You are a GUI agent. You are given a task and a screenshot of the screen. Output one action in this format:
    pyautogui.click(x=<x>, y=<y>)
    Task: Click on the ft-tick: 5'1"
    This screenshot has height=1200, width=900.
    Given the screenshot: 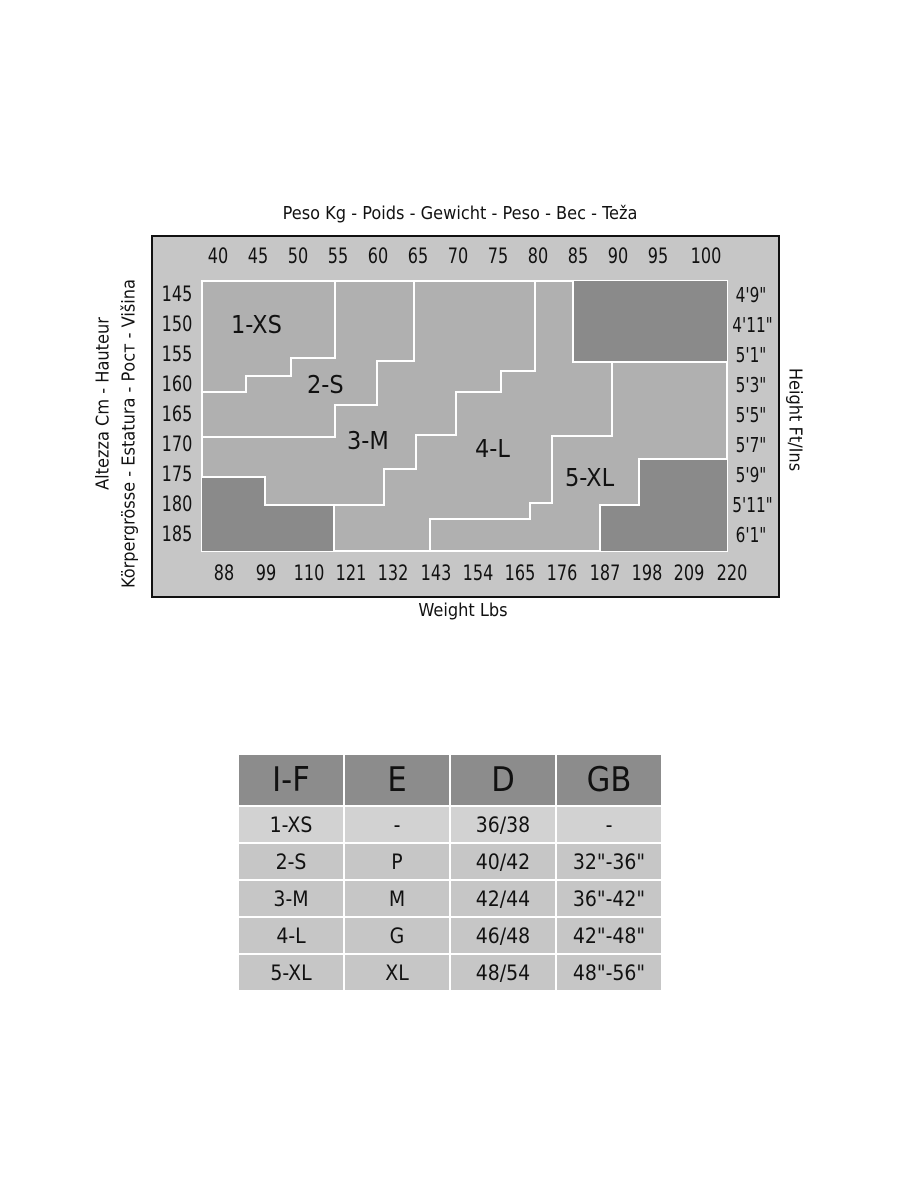 What is the action you would take?
    pyautogui.click(x=751, y=355)
    